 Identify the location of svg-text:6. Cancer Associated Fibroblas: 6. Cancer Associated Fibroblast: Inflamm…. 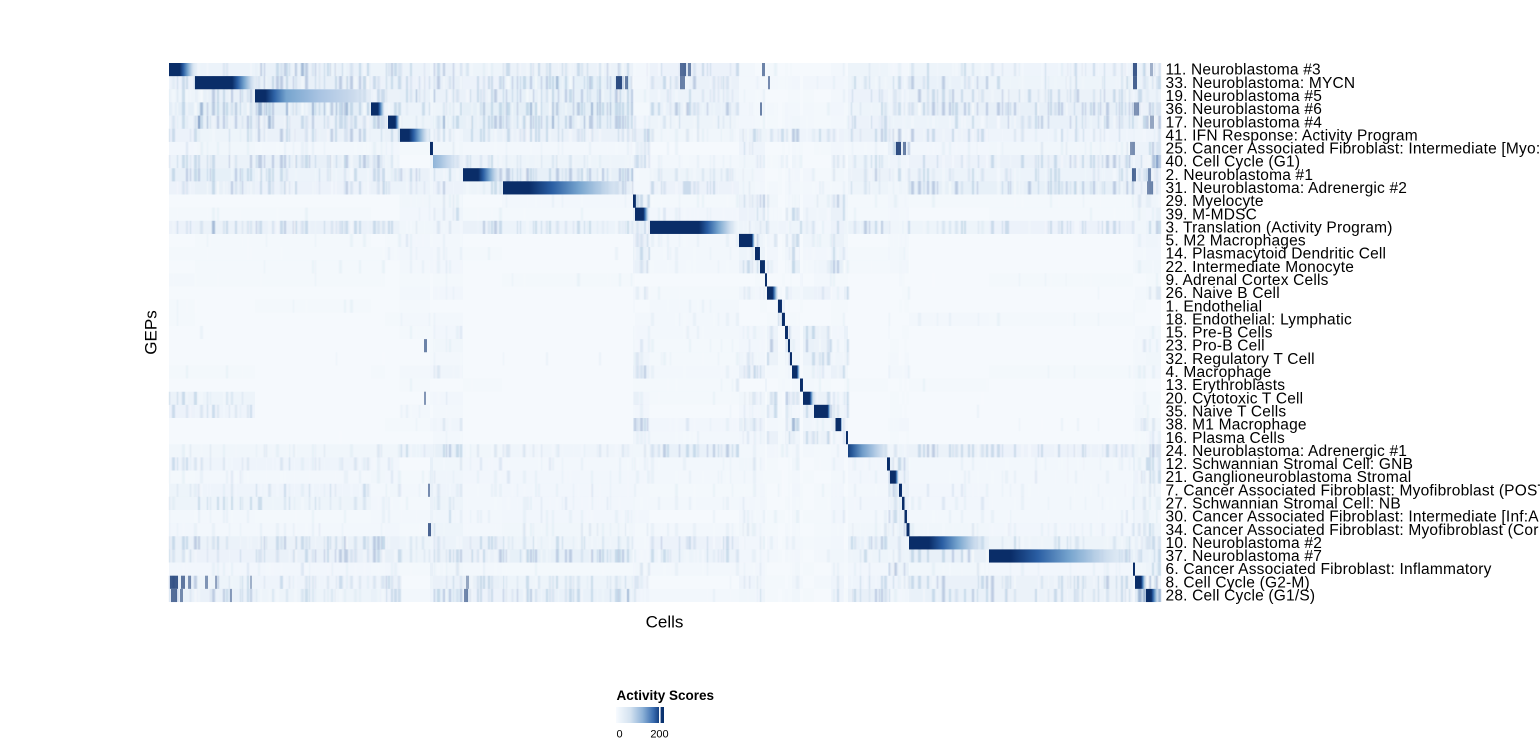
(1329, 569).